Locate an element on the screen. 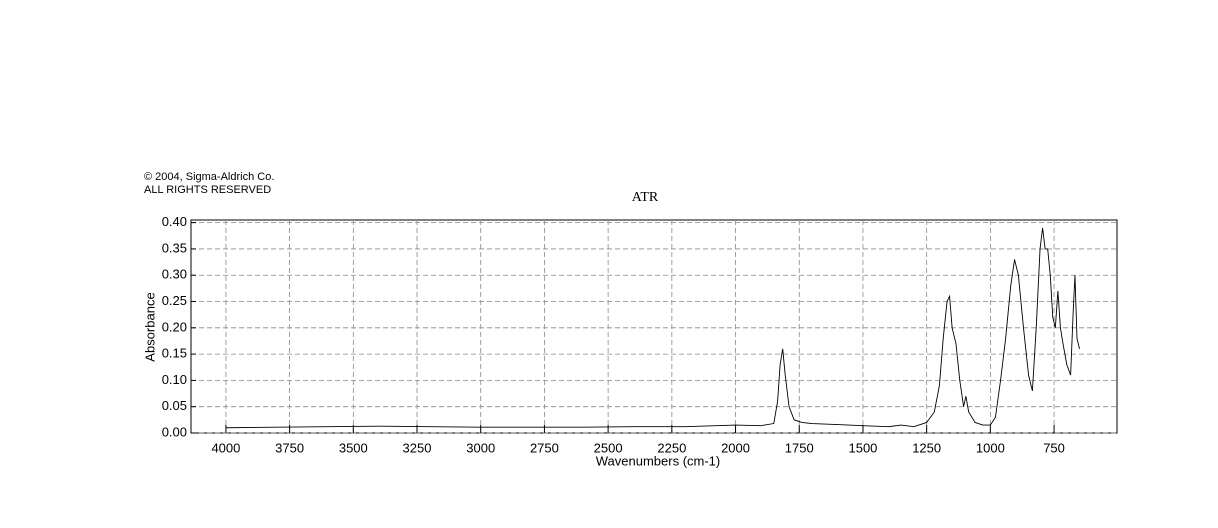 This screenshot has width=1218, height=528. y-tick-label: 0.40 is located at coordinates (174, 221).